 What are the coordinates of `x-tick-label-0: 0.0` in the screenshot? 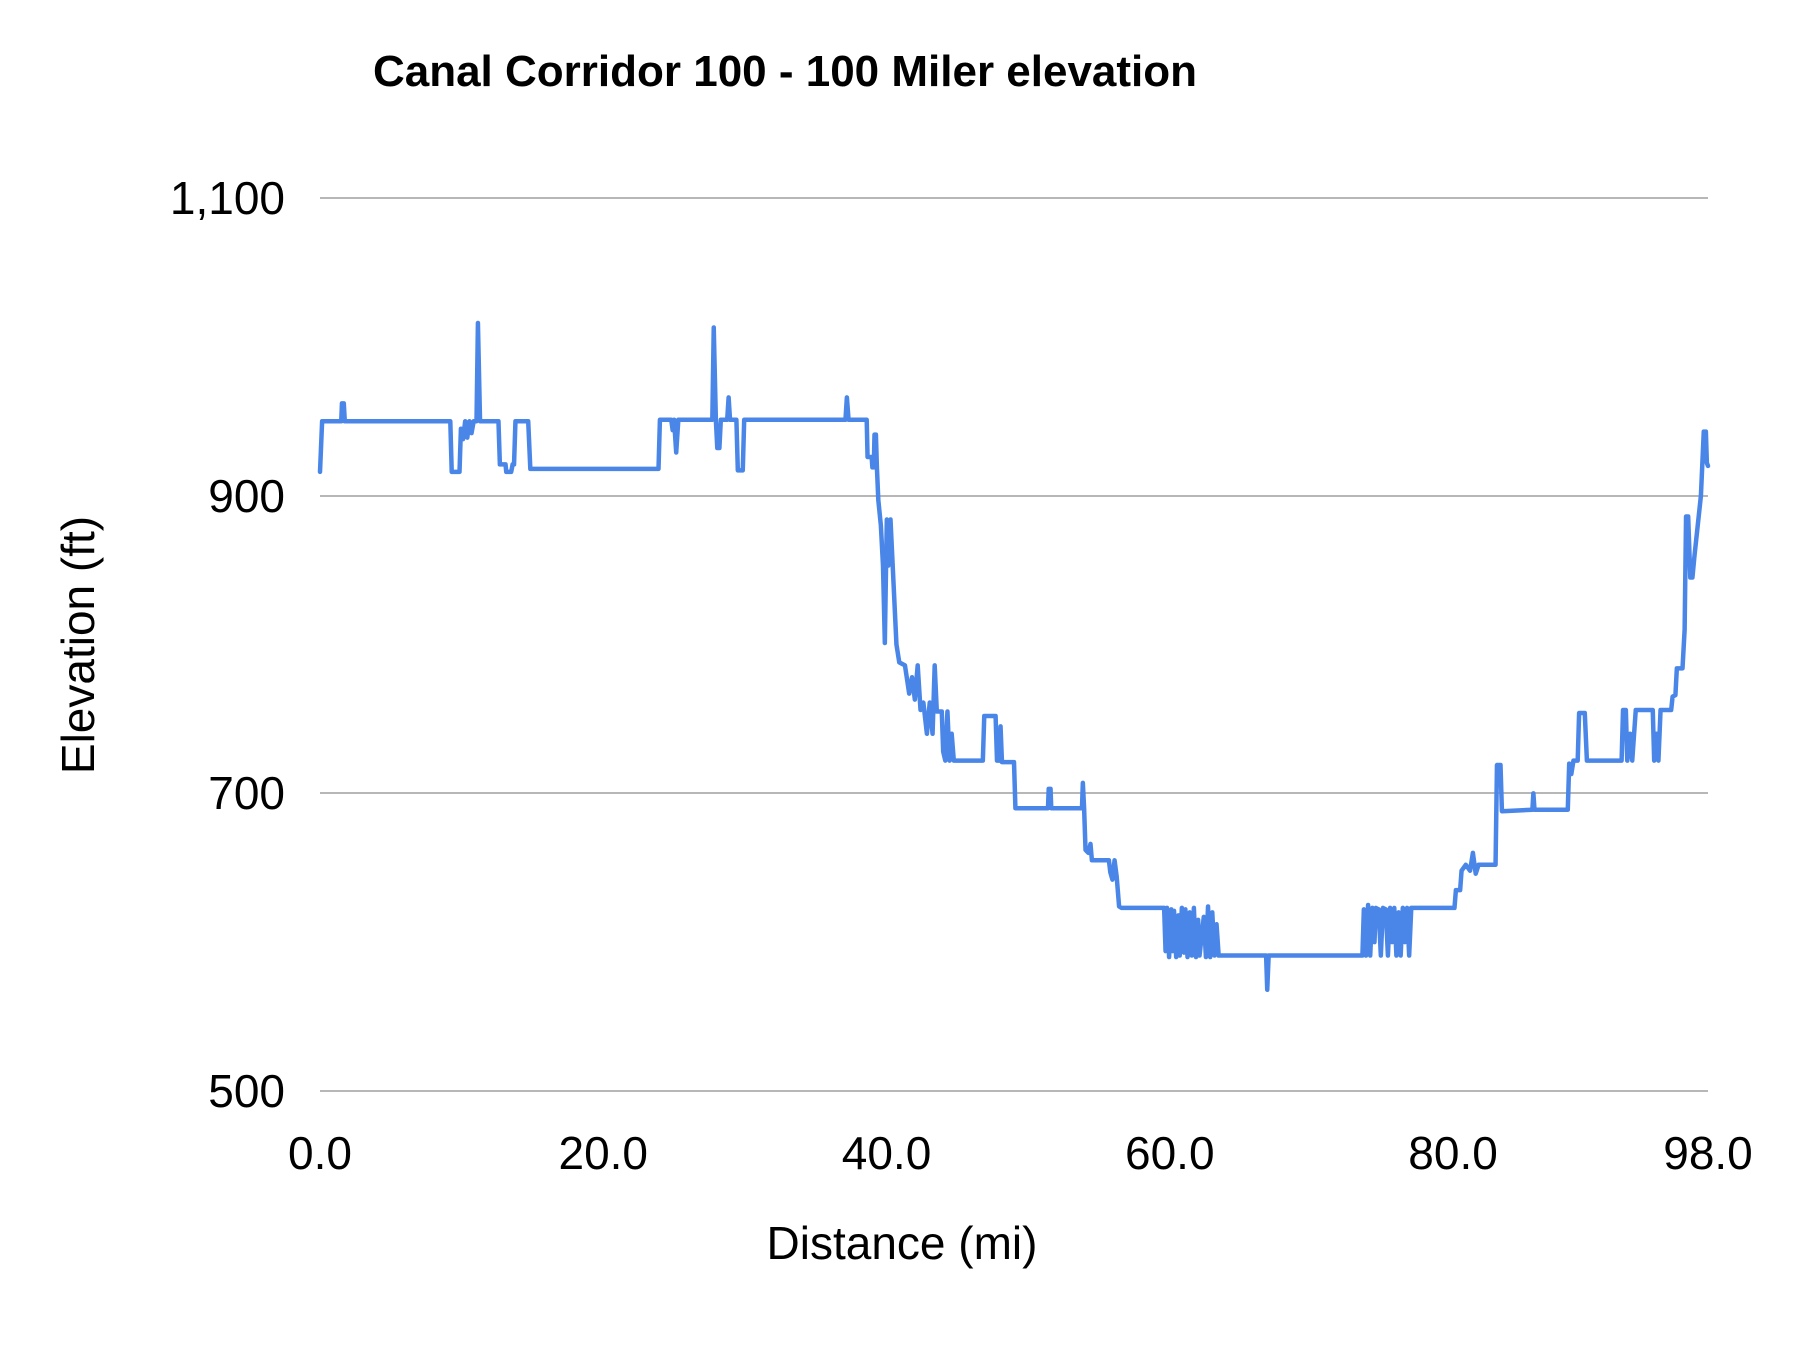 It's located at (320, 1153).